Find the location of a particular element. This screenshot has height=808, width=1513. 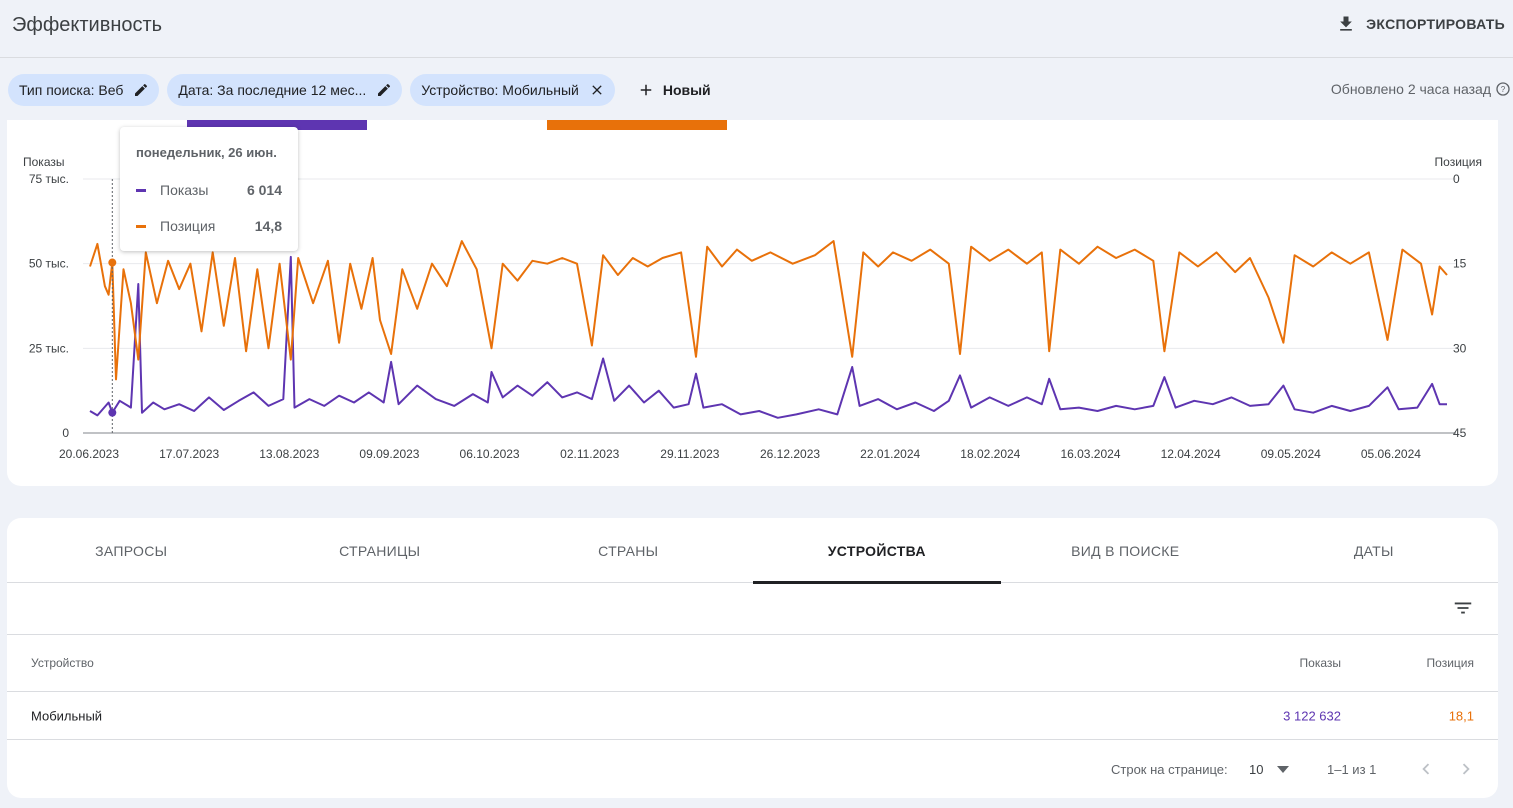

filter-chip-device: Устройство: Мобильный is located at coordinates (512, 90).